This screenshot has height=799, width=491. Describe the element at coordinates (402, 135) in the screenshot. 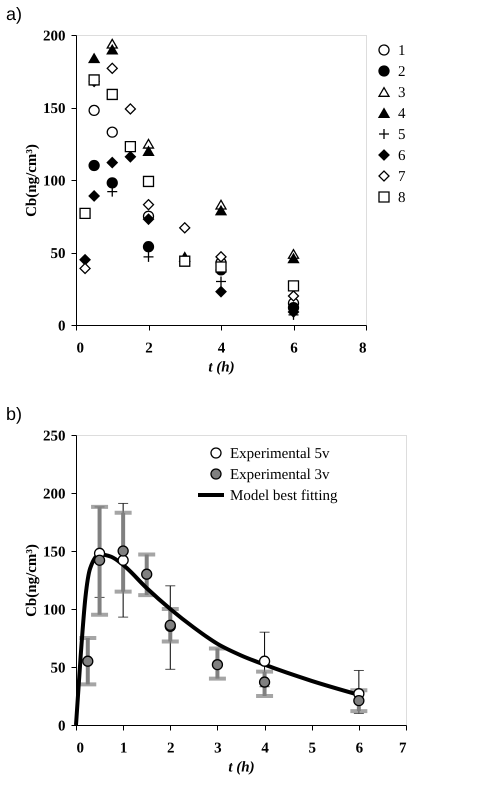

I see `legend-label: 5` at that location.